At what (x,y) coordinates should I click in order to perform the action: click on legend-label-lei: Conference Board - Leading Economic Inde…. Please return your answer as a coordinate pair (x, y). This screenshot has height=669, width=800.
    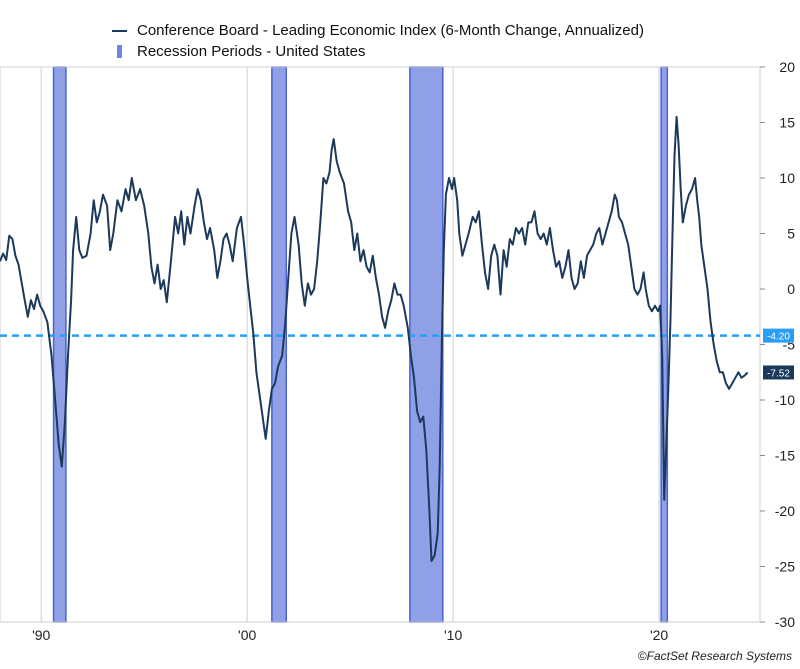
    Looking at the image, I should click on (390, 30).